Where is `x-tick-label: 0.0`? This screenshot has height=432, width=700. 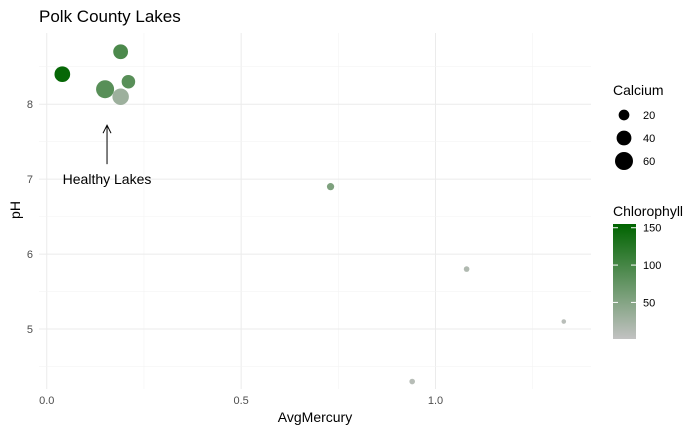 x-tick-label: 0.0 is located at coordinates (46, 401).